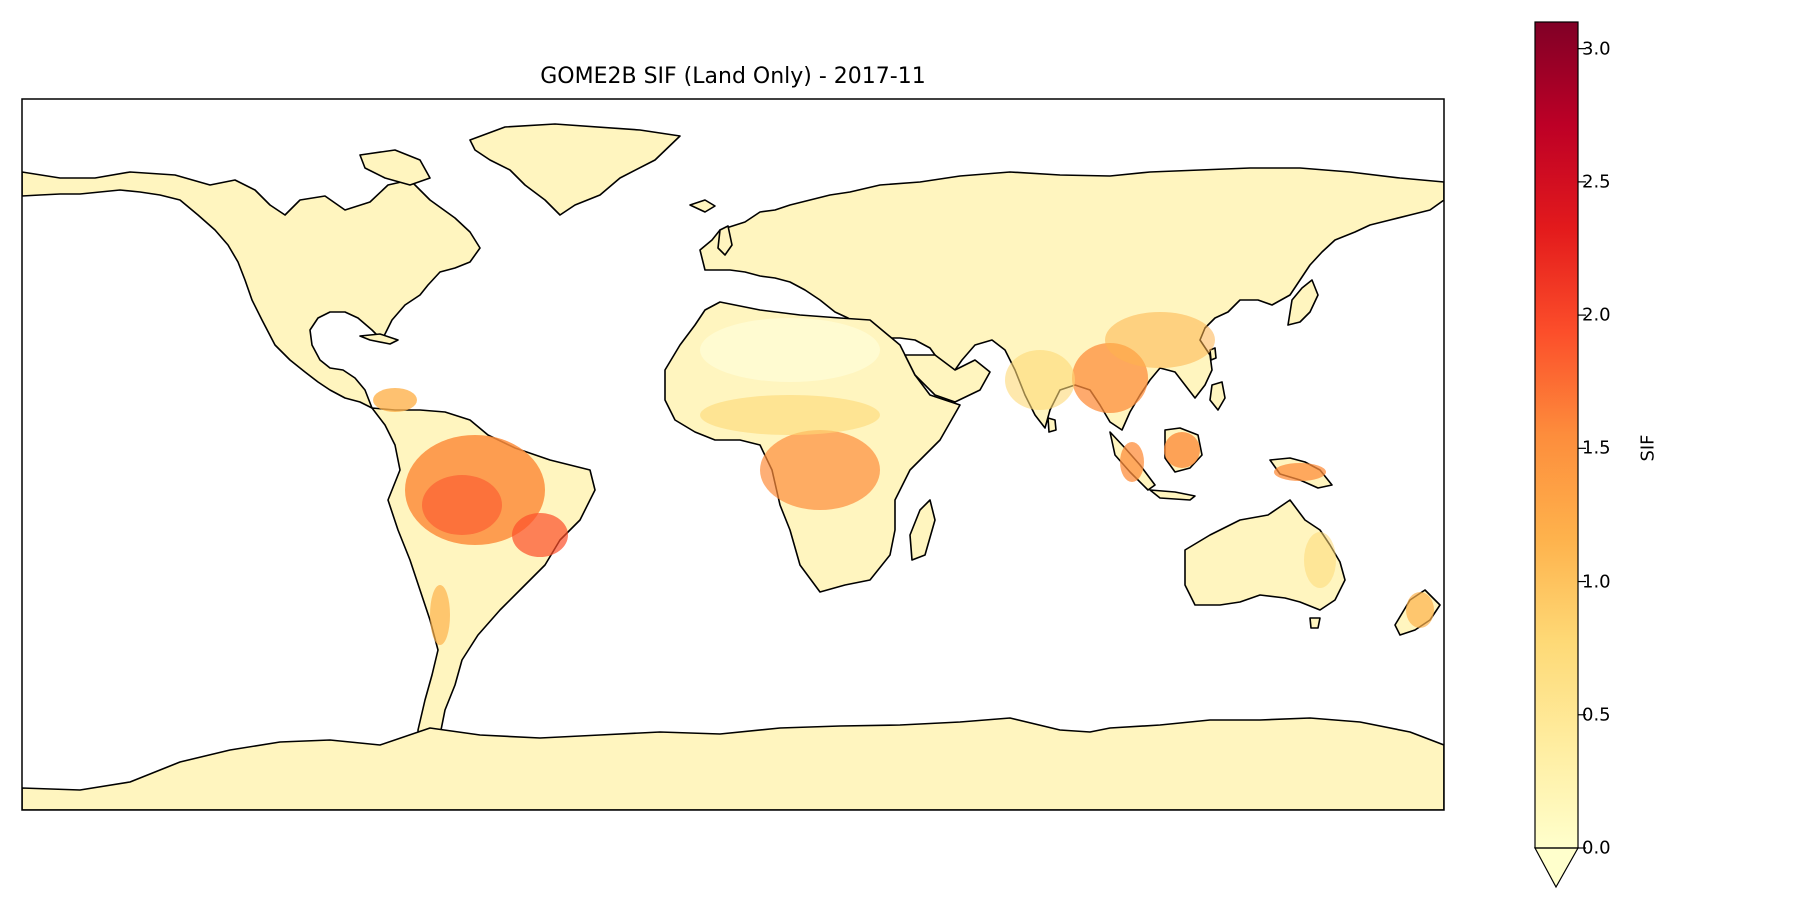 The height and width of the screenshot is (900, 1800). What do you see at coordinates (575, 169) in the screenshot?
I see `greenland` at bounding box center [575, 169].